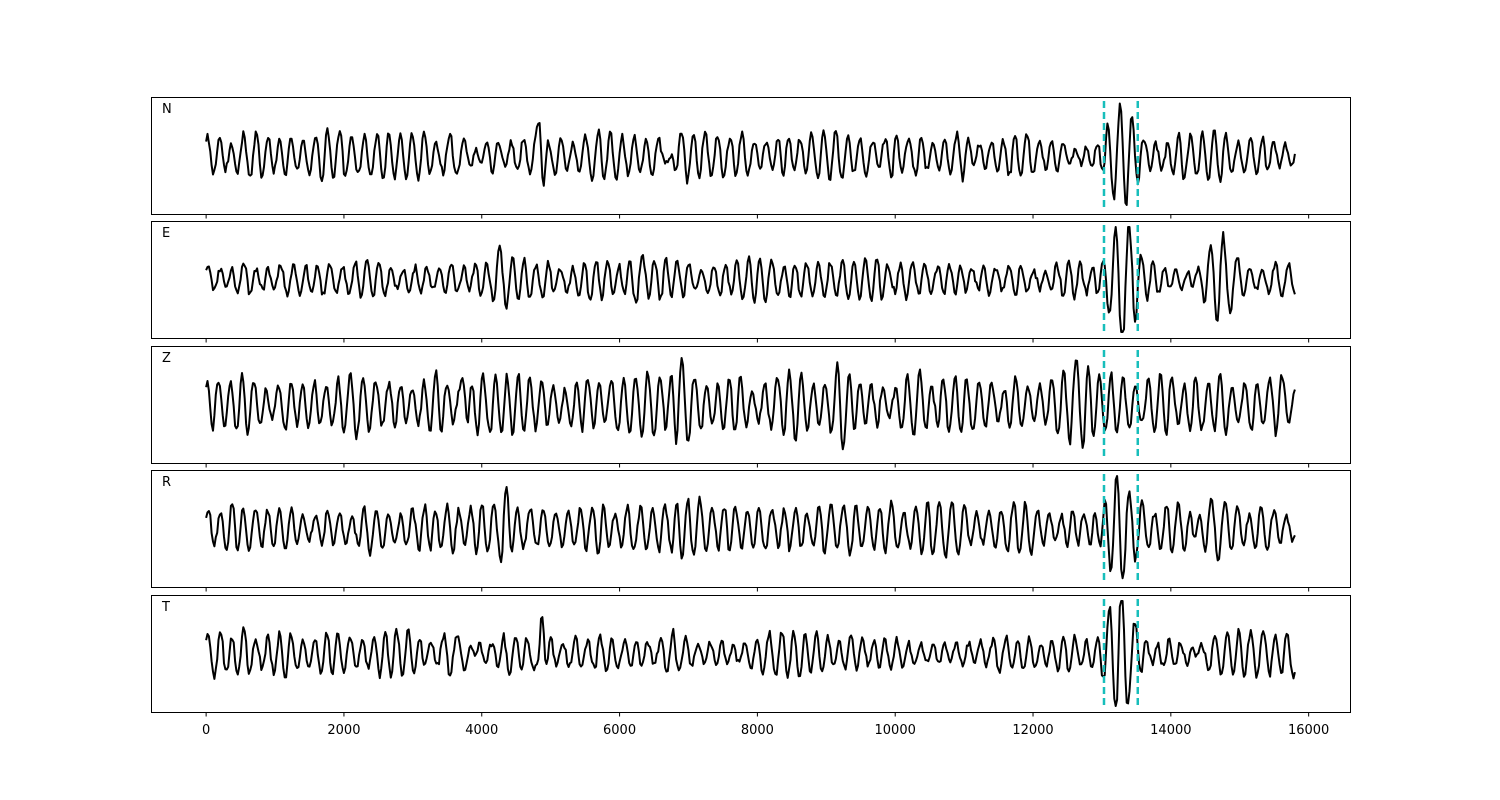 Image resolution: width=1500 pixels, height=800 pixels. I want to click on trace-panel-e: E, so click(751, 282).